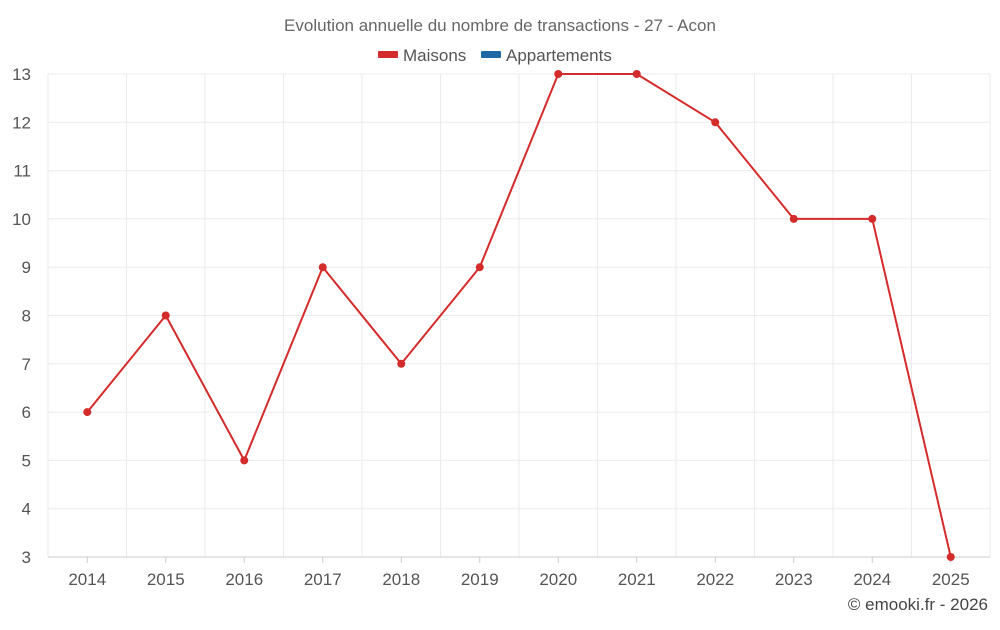 This screenshot has height=630, width=1000. Describe the element at coordinates (794, 579) in the screenshot. I see `x-tick-label: 2023` at that location.